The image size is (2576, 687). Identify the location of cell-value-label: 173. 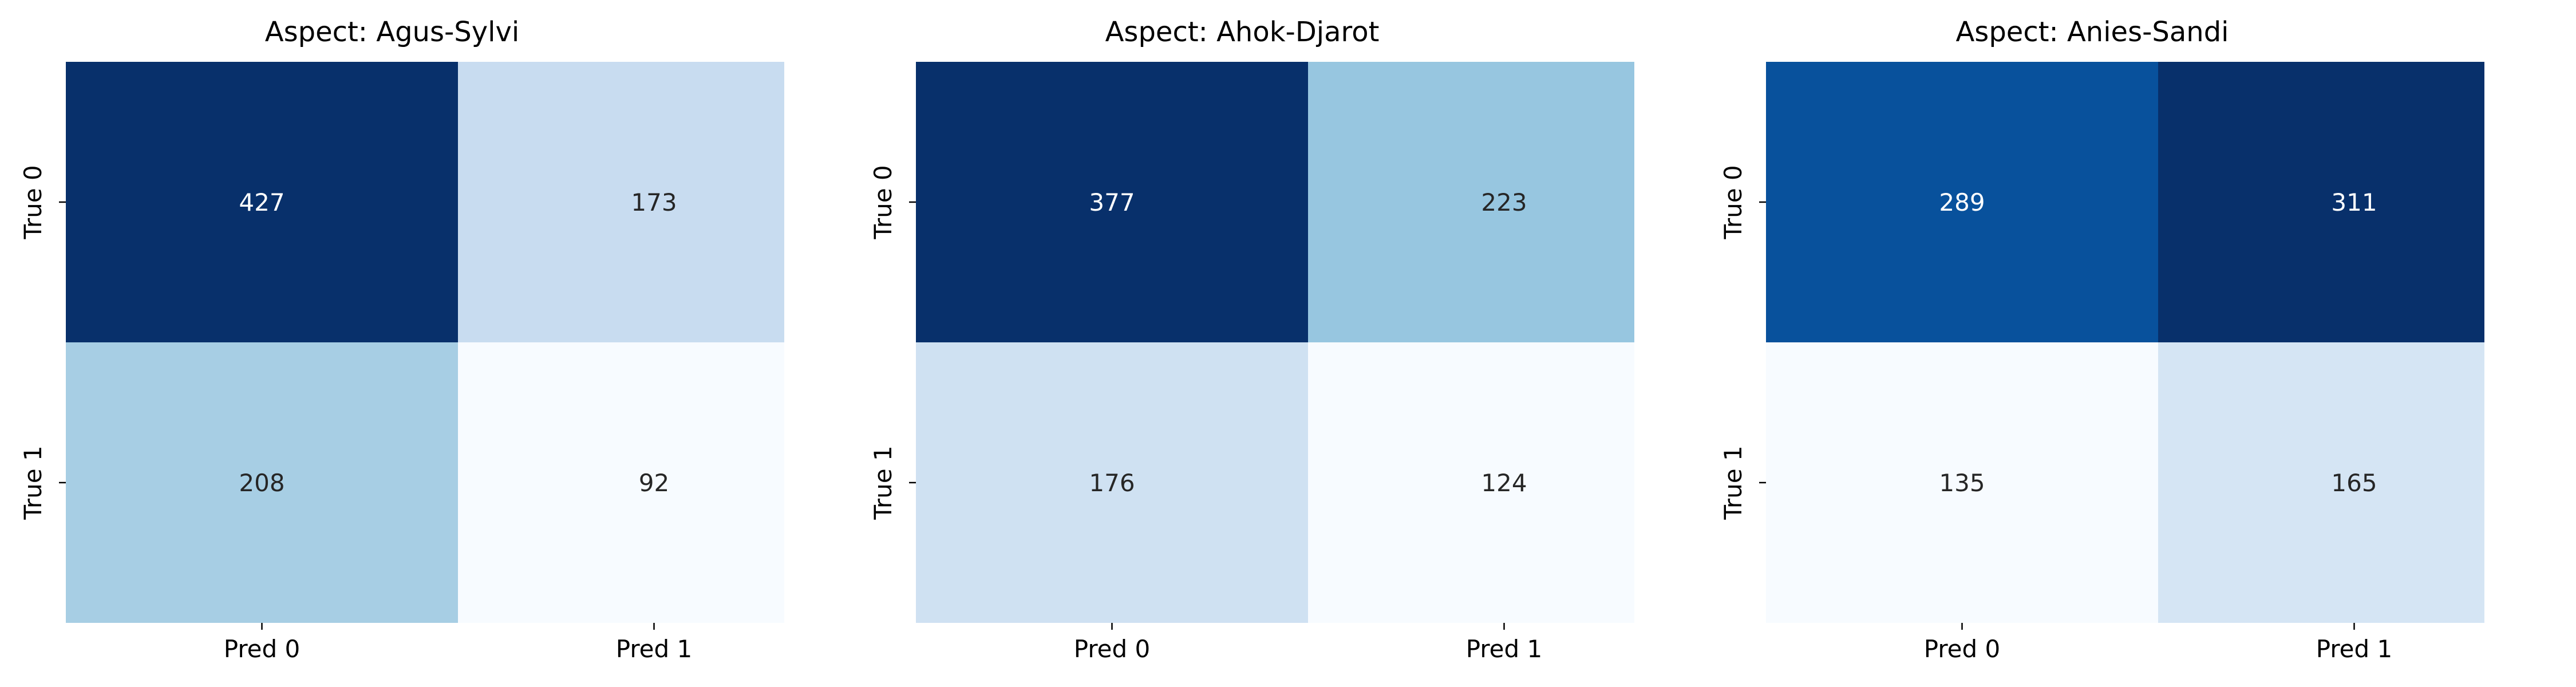
(654, 202).